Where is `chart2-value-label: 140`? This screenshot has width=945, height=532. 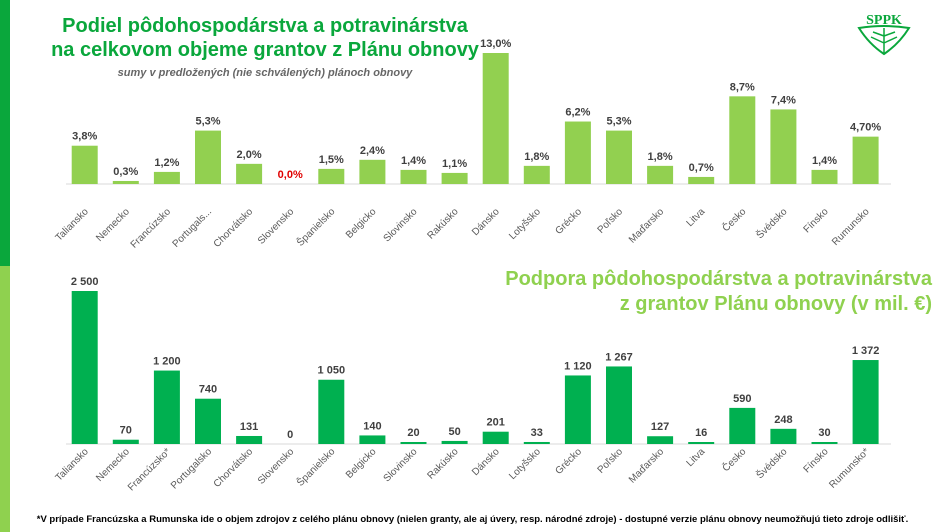
chart2-value-label: 140 is located at coordinates (372, 426).